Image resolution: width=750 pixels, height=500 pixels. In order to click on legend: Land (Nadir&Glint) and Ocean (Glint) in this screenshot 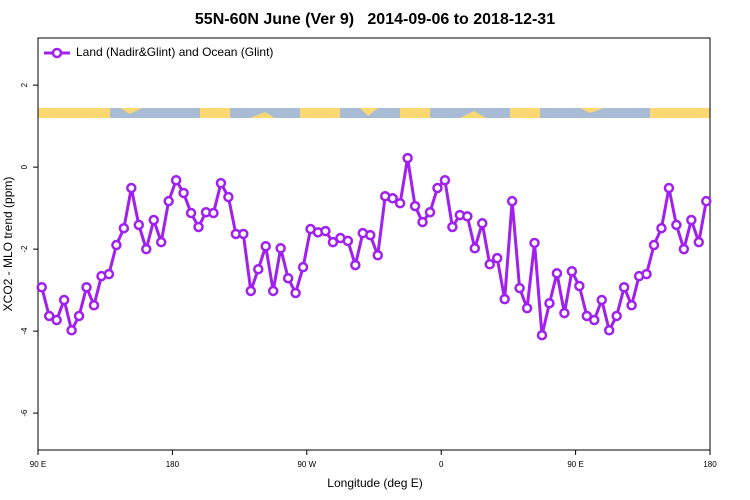, I will do `click(158, 52)`.